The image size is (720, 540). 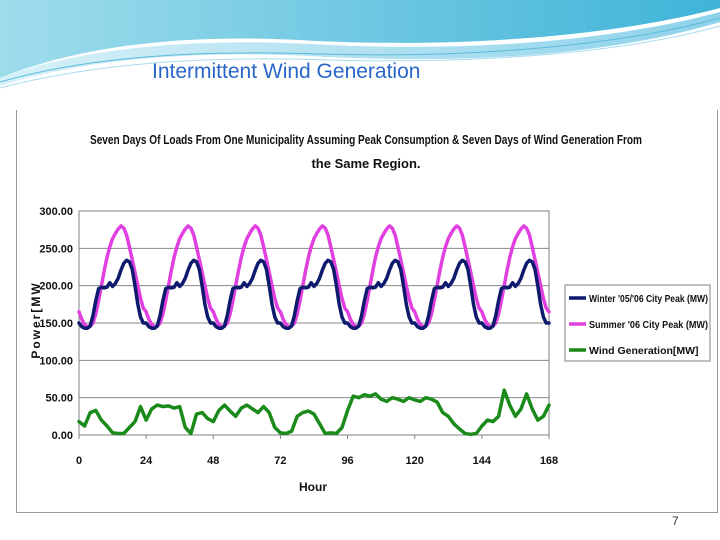 What do you see at coordinates (146, 461) in the screenshot?
I see `x-tick-label: 24` at bounding box center [146, 461].